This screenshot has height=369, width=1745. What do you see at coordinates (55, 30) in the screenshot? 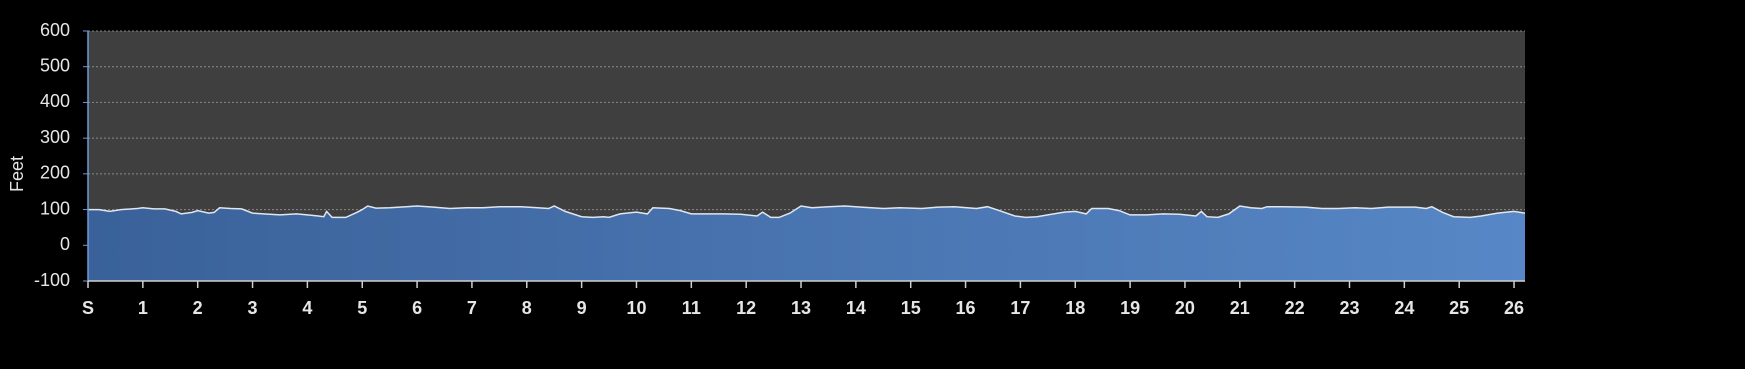
I see `y-tick-label: 600` at bounding box center [55, 30].